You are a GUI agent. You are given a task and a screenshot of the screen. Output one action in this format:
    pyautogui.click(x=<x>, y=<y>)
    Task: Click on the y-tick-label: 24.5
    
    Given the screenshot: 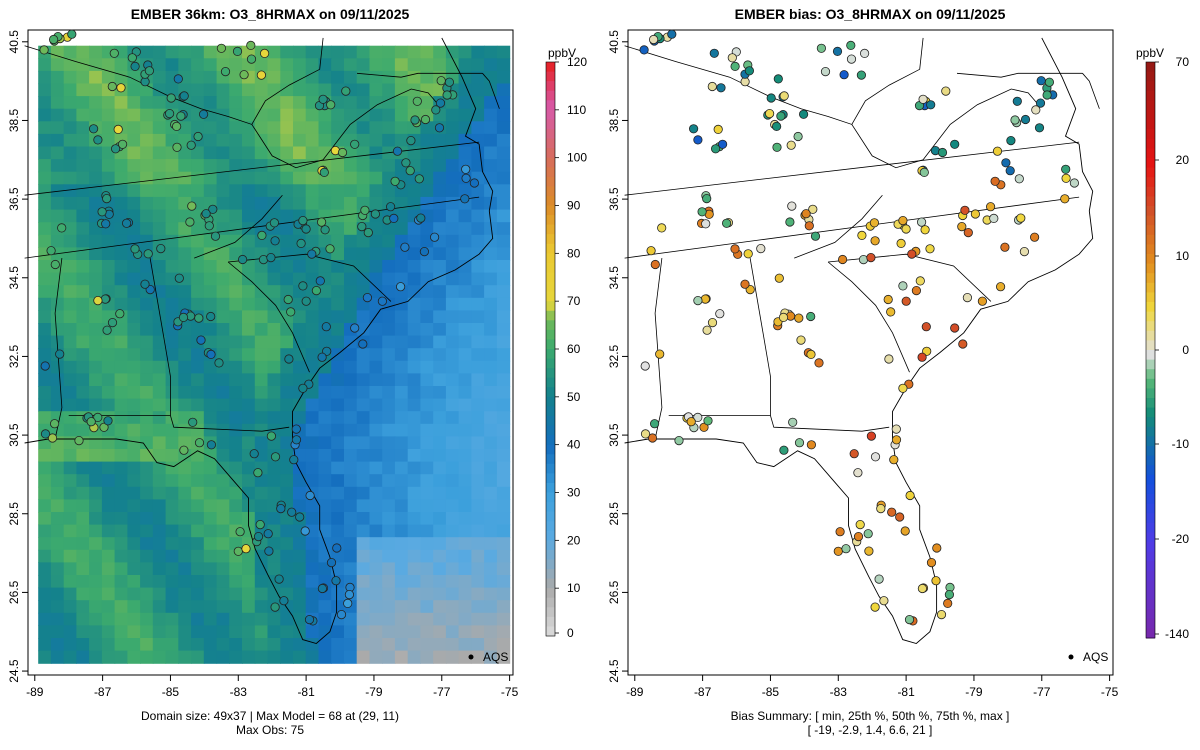 What is the action you would take?
    pyautogui.click(x=14, y=671)
    